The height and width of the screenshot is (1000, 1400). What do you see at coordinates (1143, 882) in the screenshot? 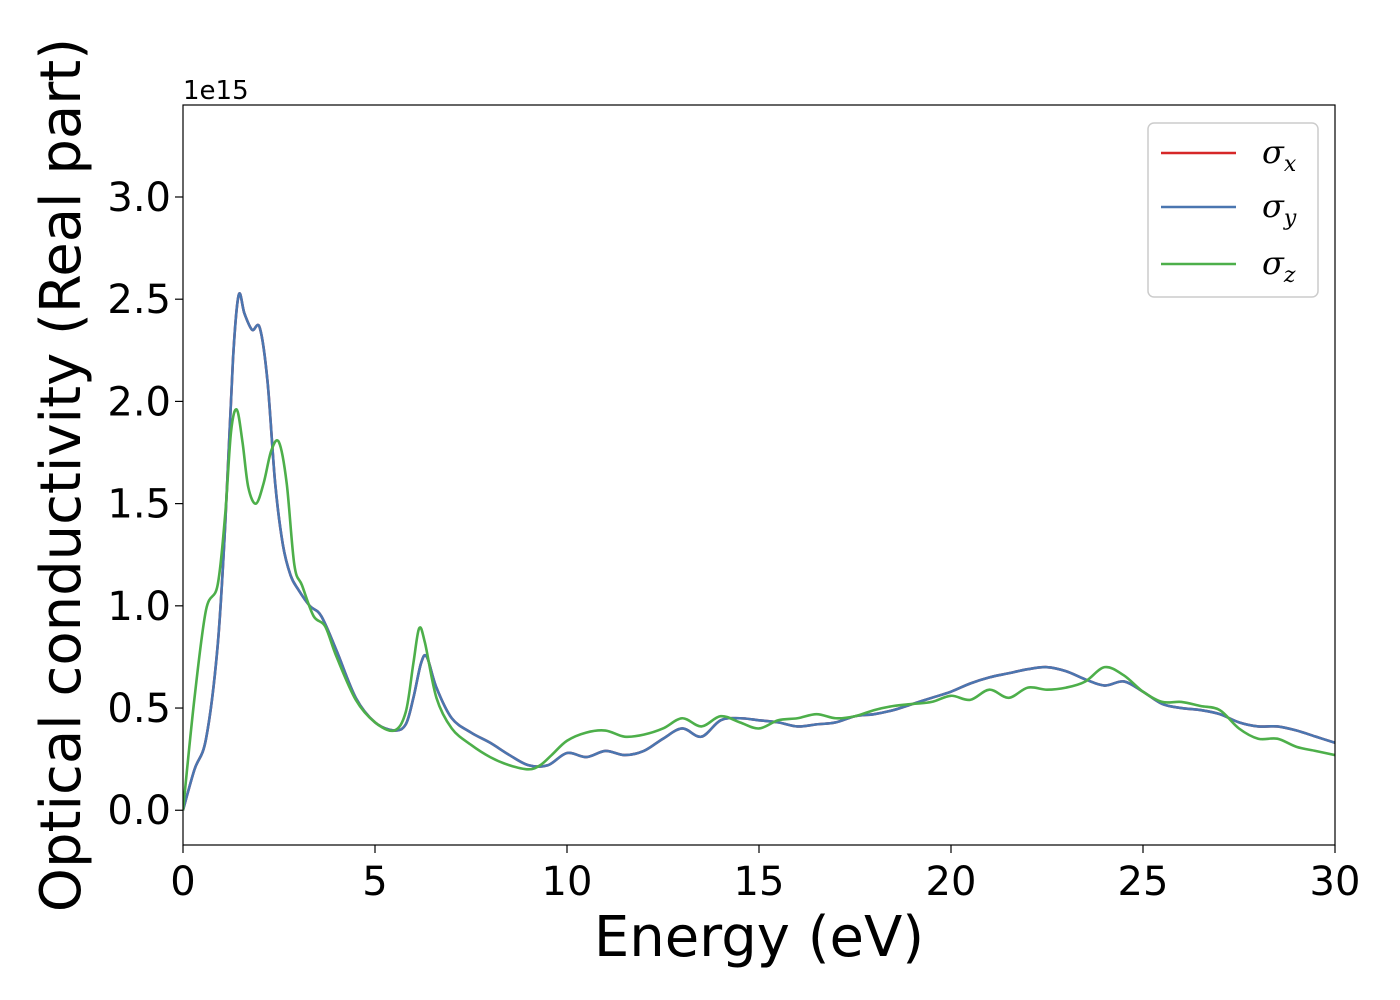
I see `x-tick-label: 25` at bounding box center [1143, 882].